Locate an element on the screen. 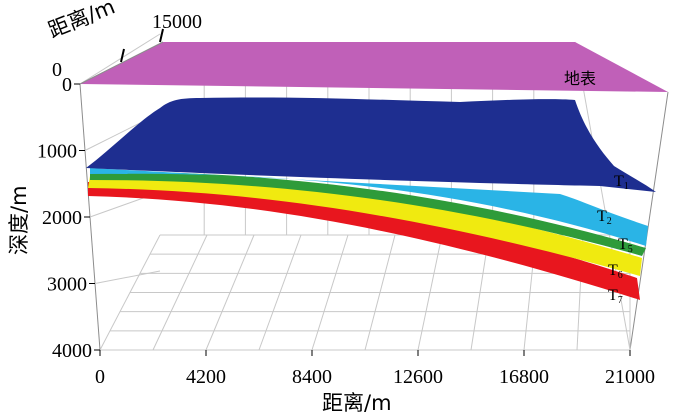 The width and height of the screenshot is (700, 414). x-axis-label: 距离/m is located at coordinates (357, 402).